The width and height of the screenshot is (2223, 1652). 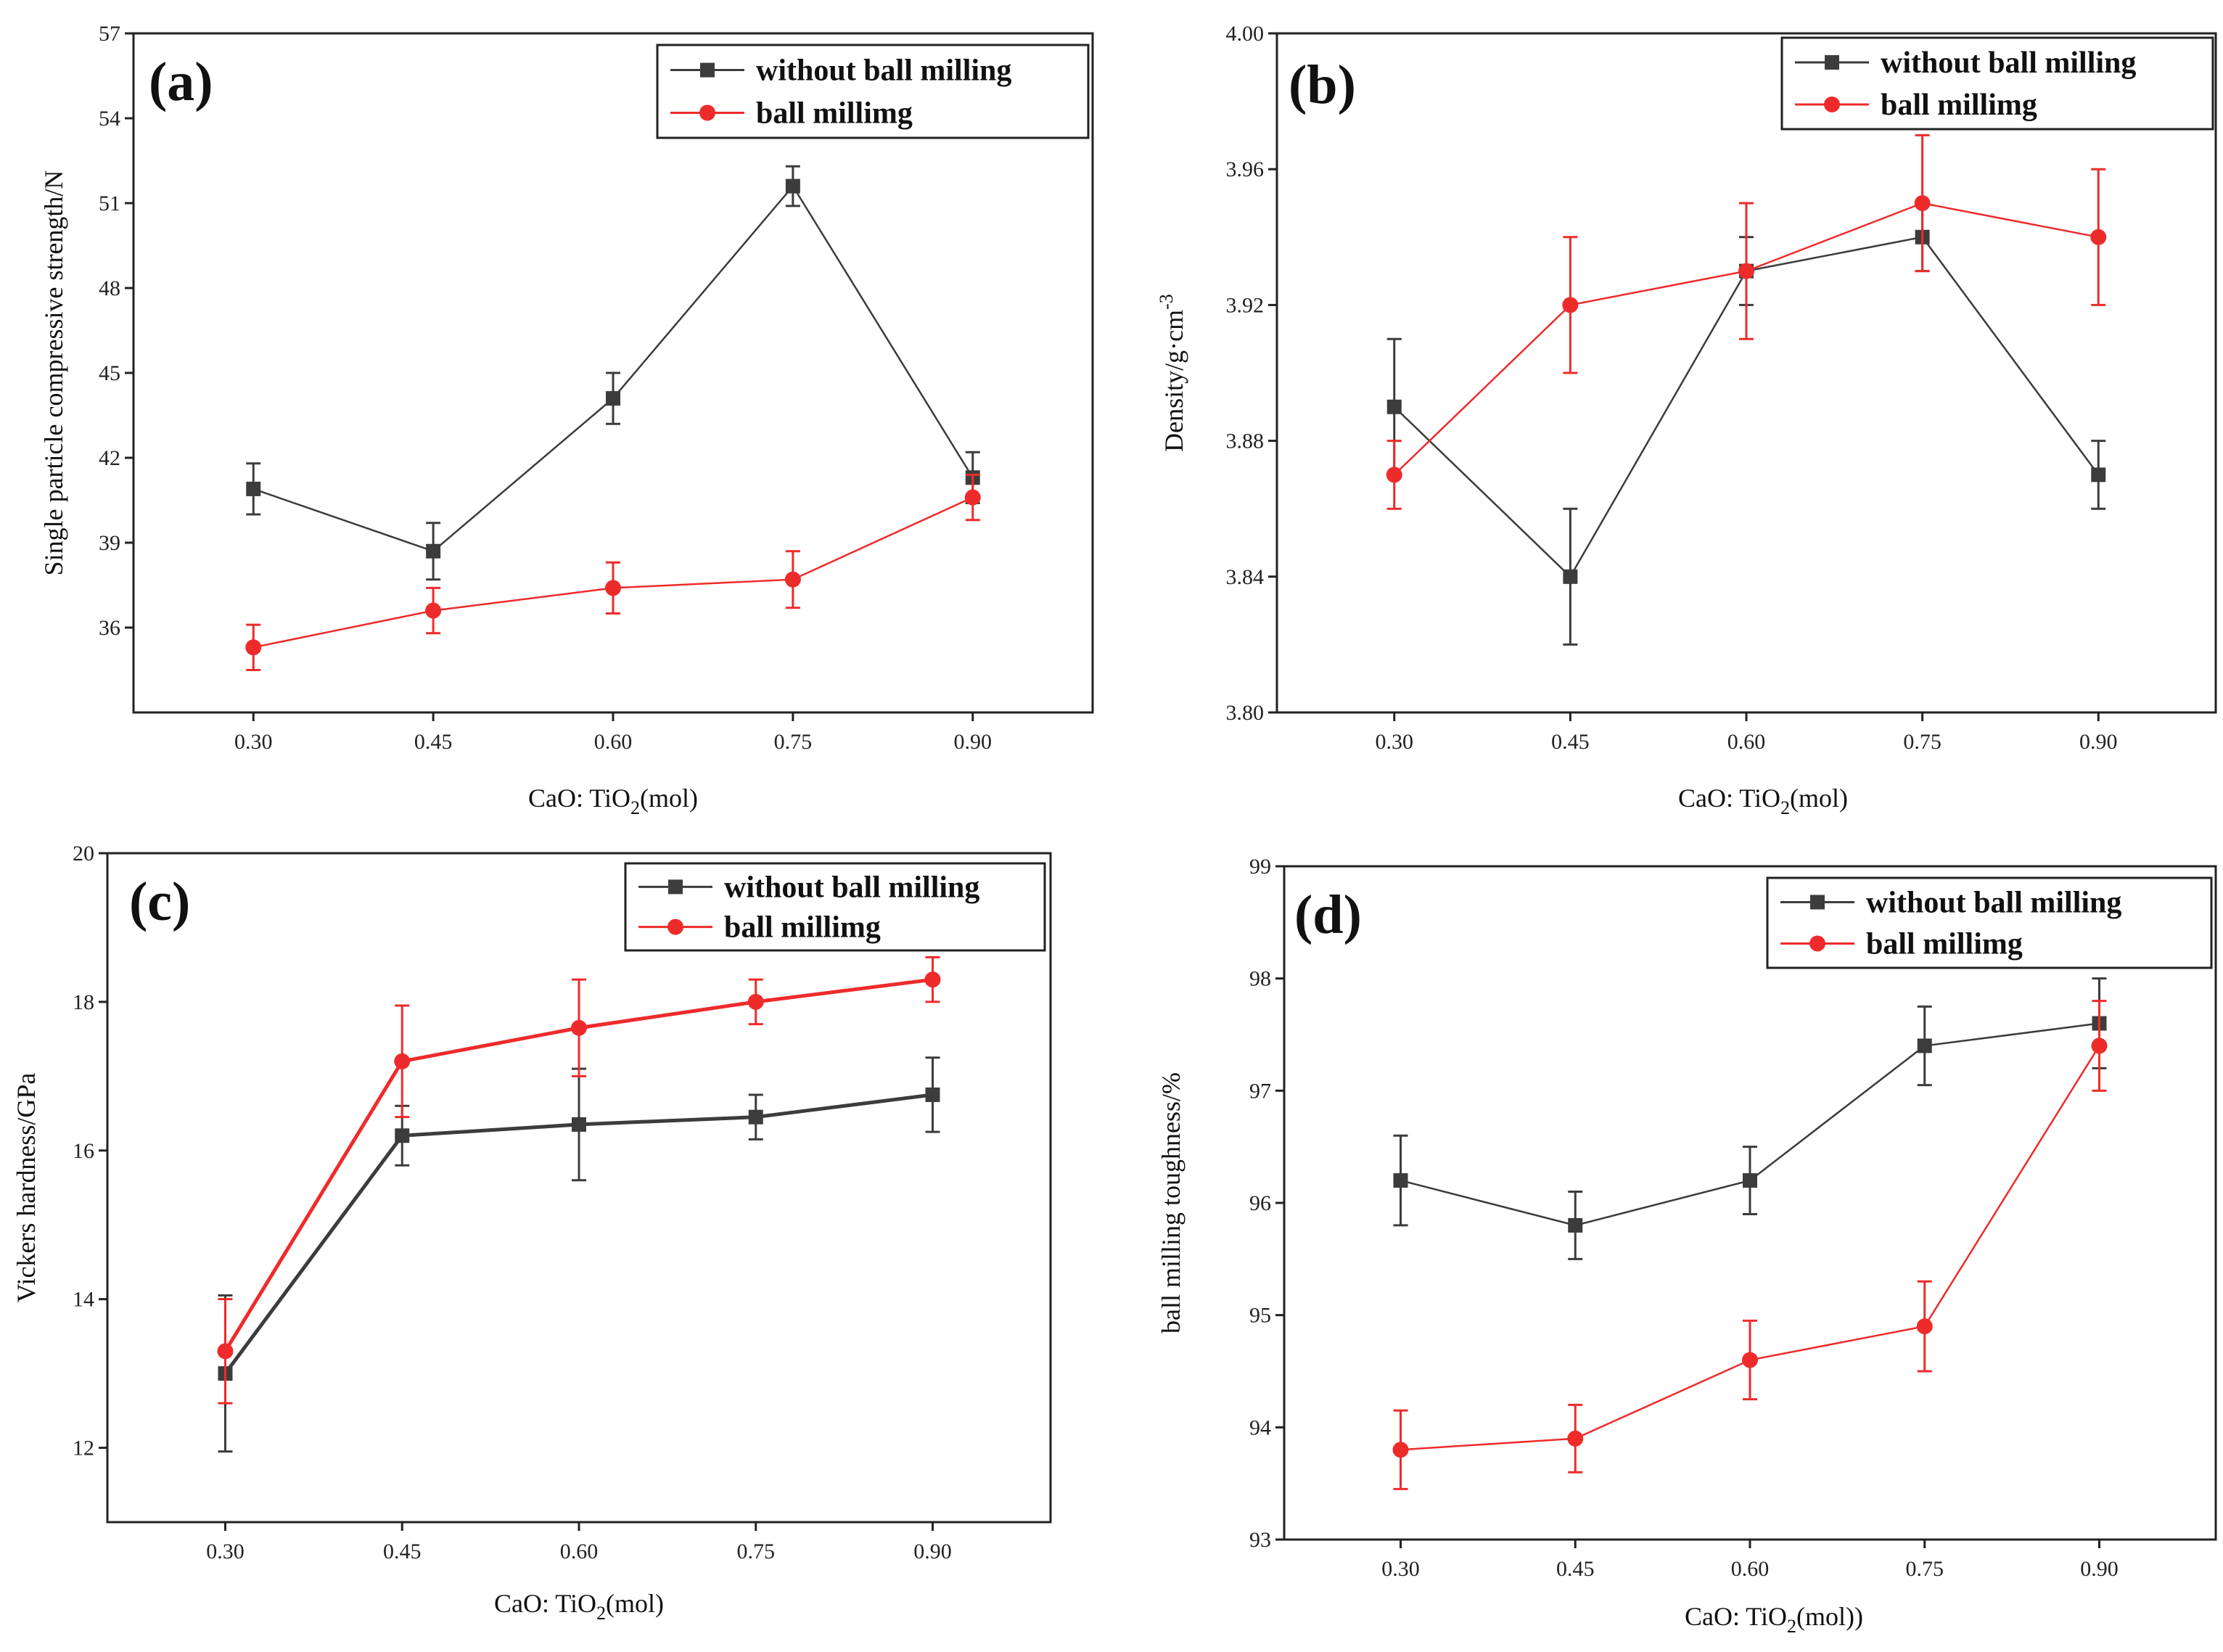 What do you see at coordinates (1260, 1427) in the screenshot?
I see `y-tick-label: 94` at bounding box center [1260, 1427].